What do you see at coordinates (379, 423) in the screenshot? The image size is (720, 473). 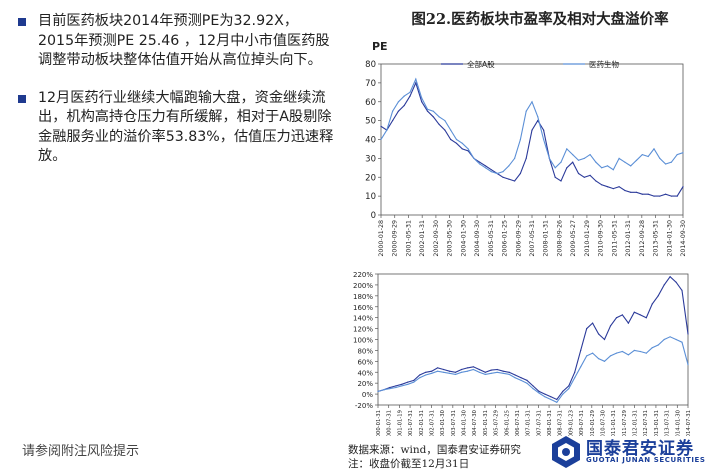 I see `x-tick-label: 2000-01-31` at bounding box center [379, 423].